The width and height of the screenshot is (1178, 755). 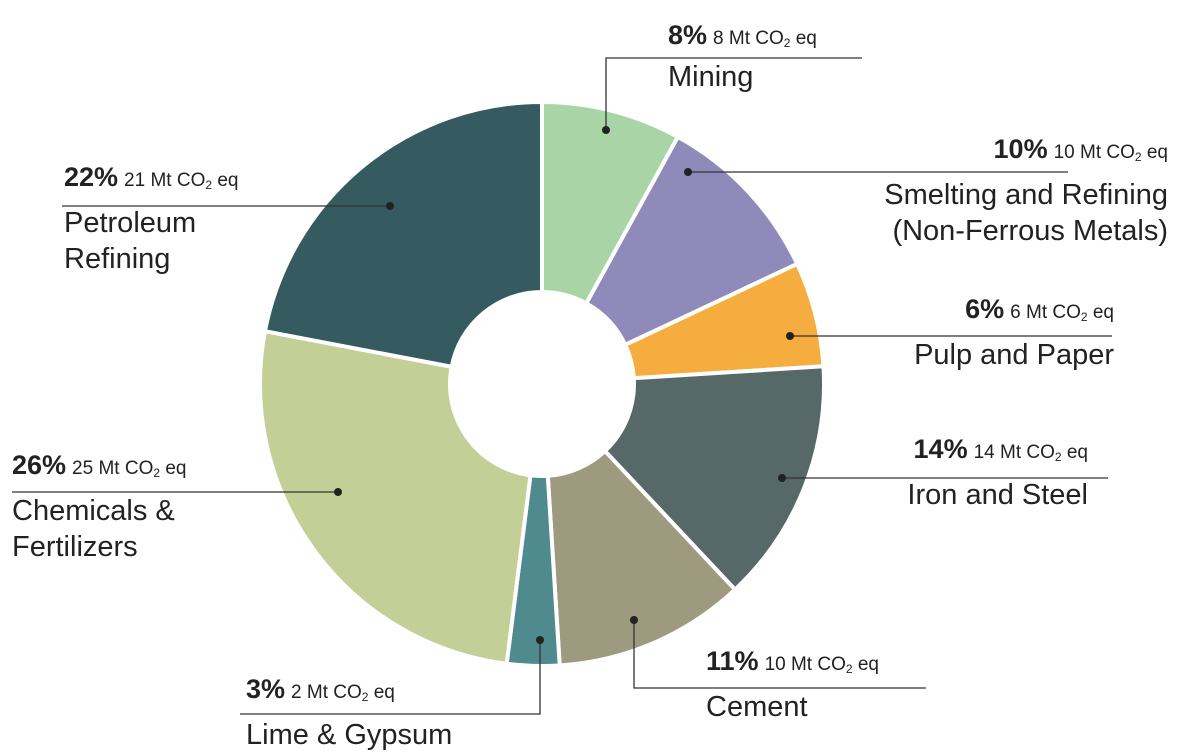 What do you see at coordinates (688, 35) in the screenshot?
I see `mining-percent: 8%` at bounding box center [688, 35].